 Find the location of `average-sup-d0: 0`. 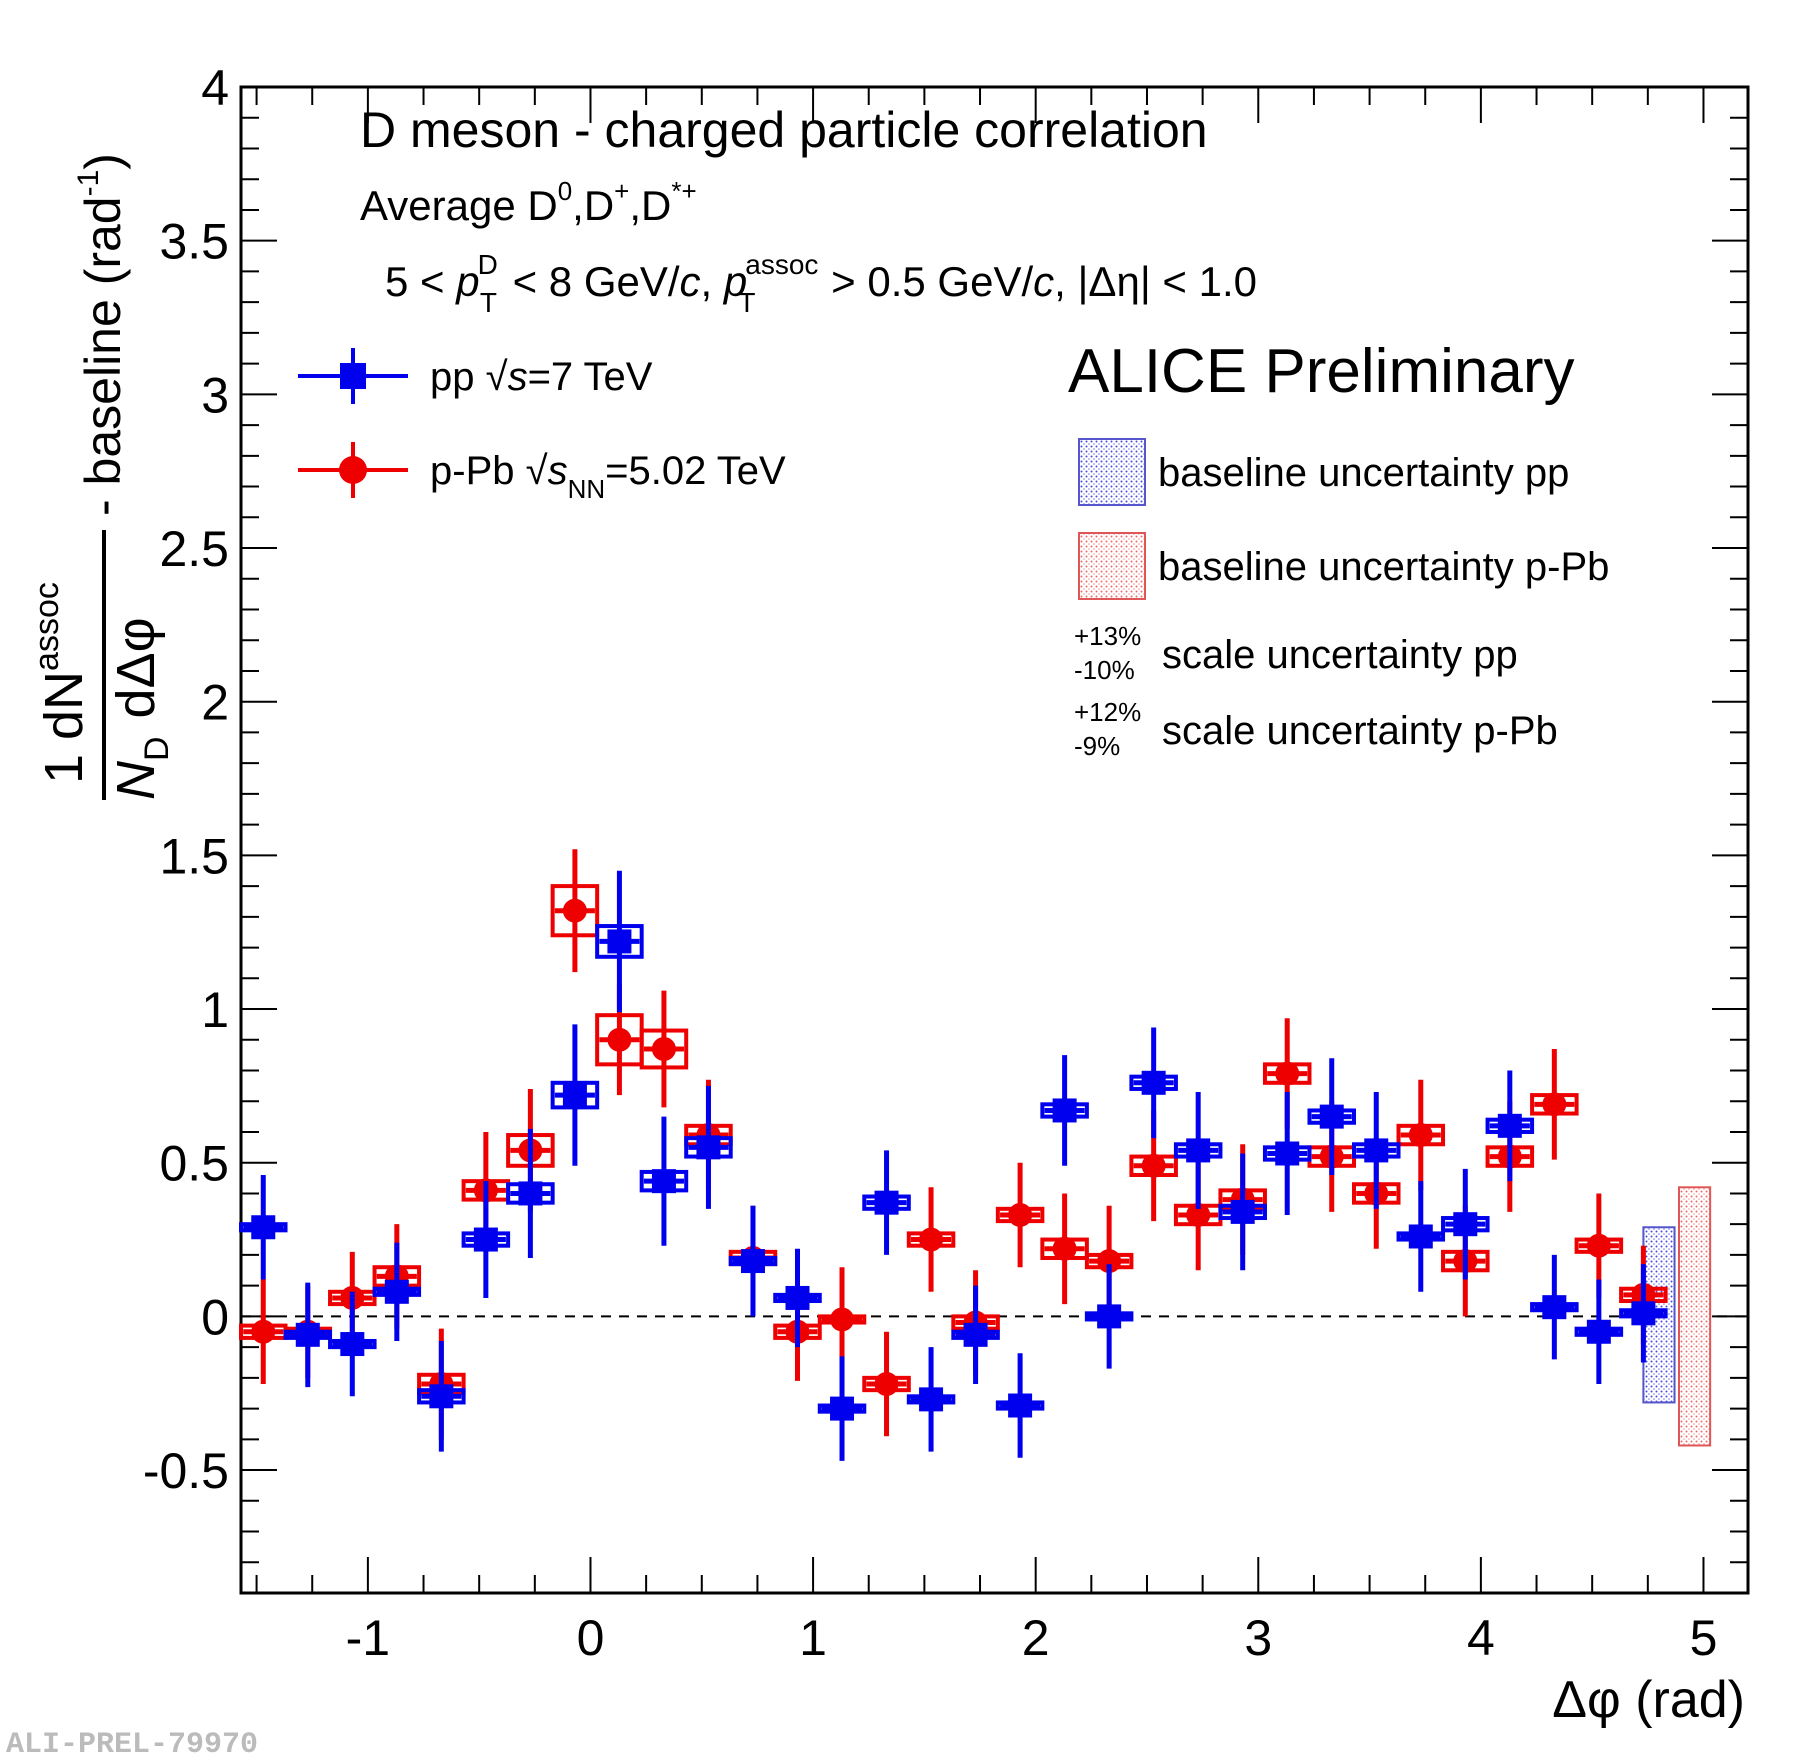

average-sup-d0: 0 is located at coordinates (565, 191).